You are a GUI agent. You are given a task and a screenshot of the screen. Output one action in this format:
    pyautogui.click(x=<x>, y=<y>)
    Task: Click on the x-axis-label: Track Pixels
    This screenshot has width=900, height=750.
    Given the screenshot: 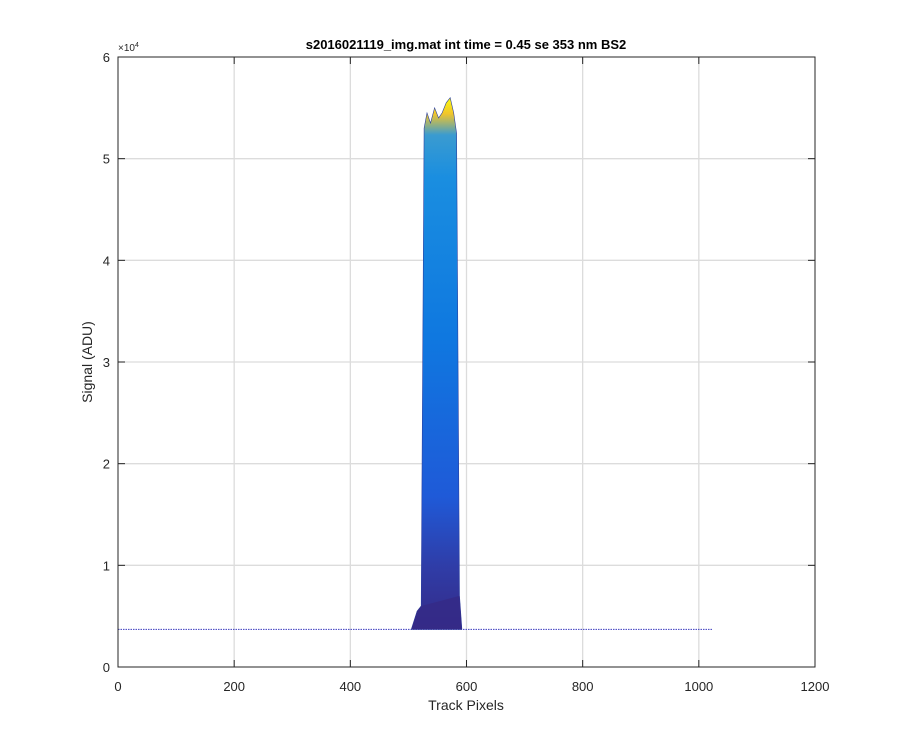 What is the action you would take?
    pyautogui.click(x=466, y=705)
    